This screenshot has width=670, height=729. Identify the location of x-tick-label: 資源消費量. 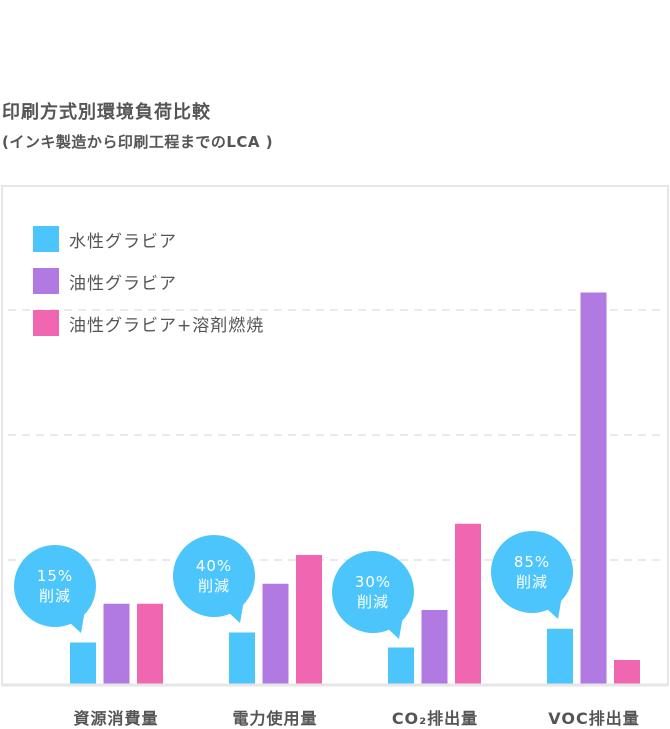
(116, 718).